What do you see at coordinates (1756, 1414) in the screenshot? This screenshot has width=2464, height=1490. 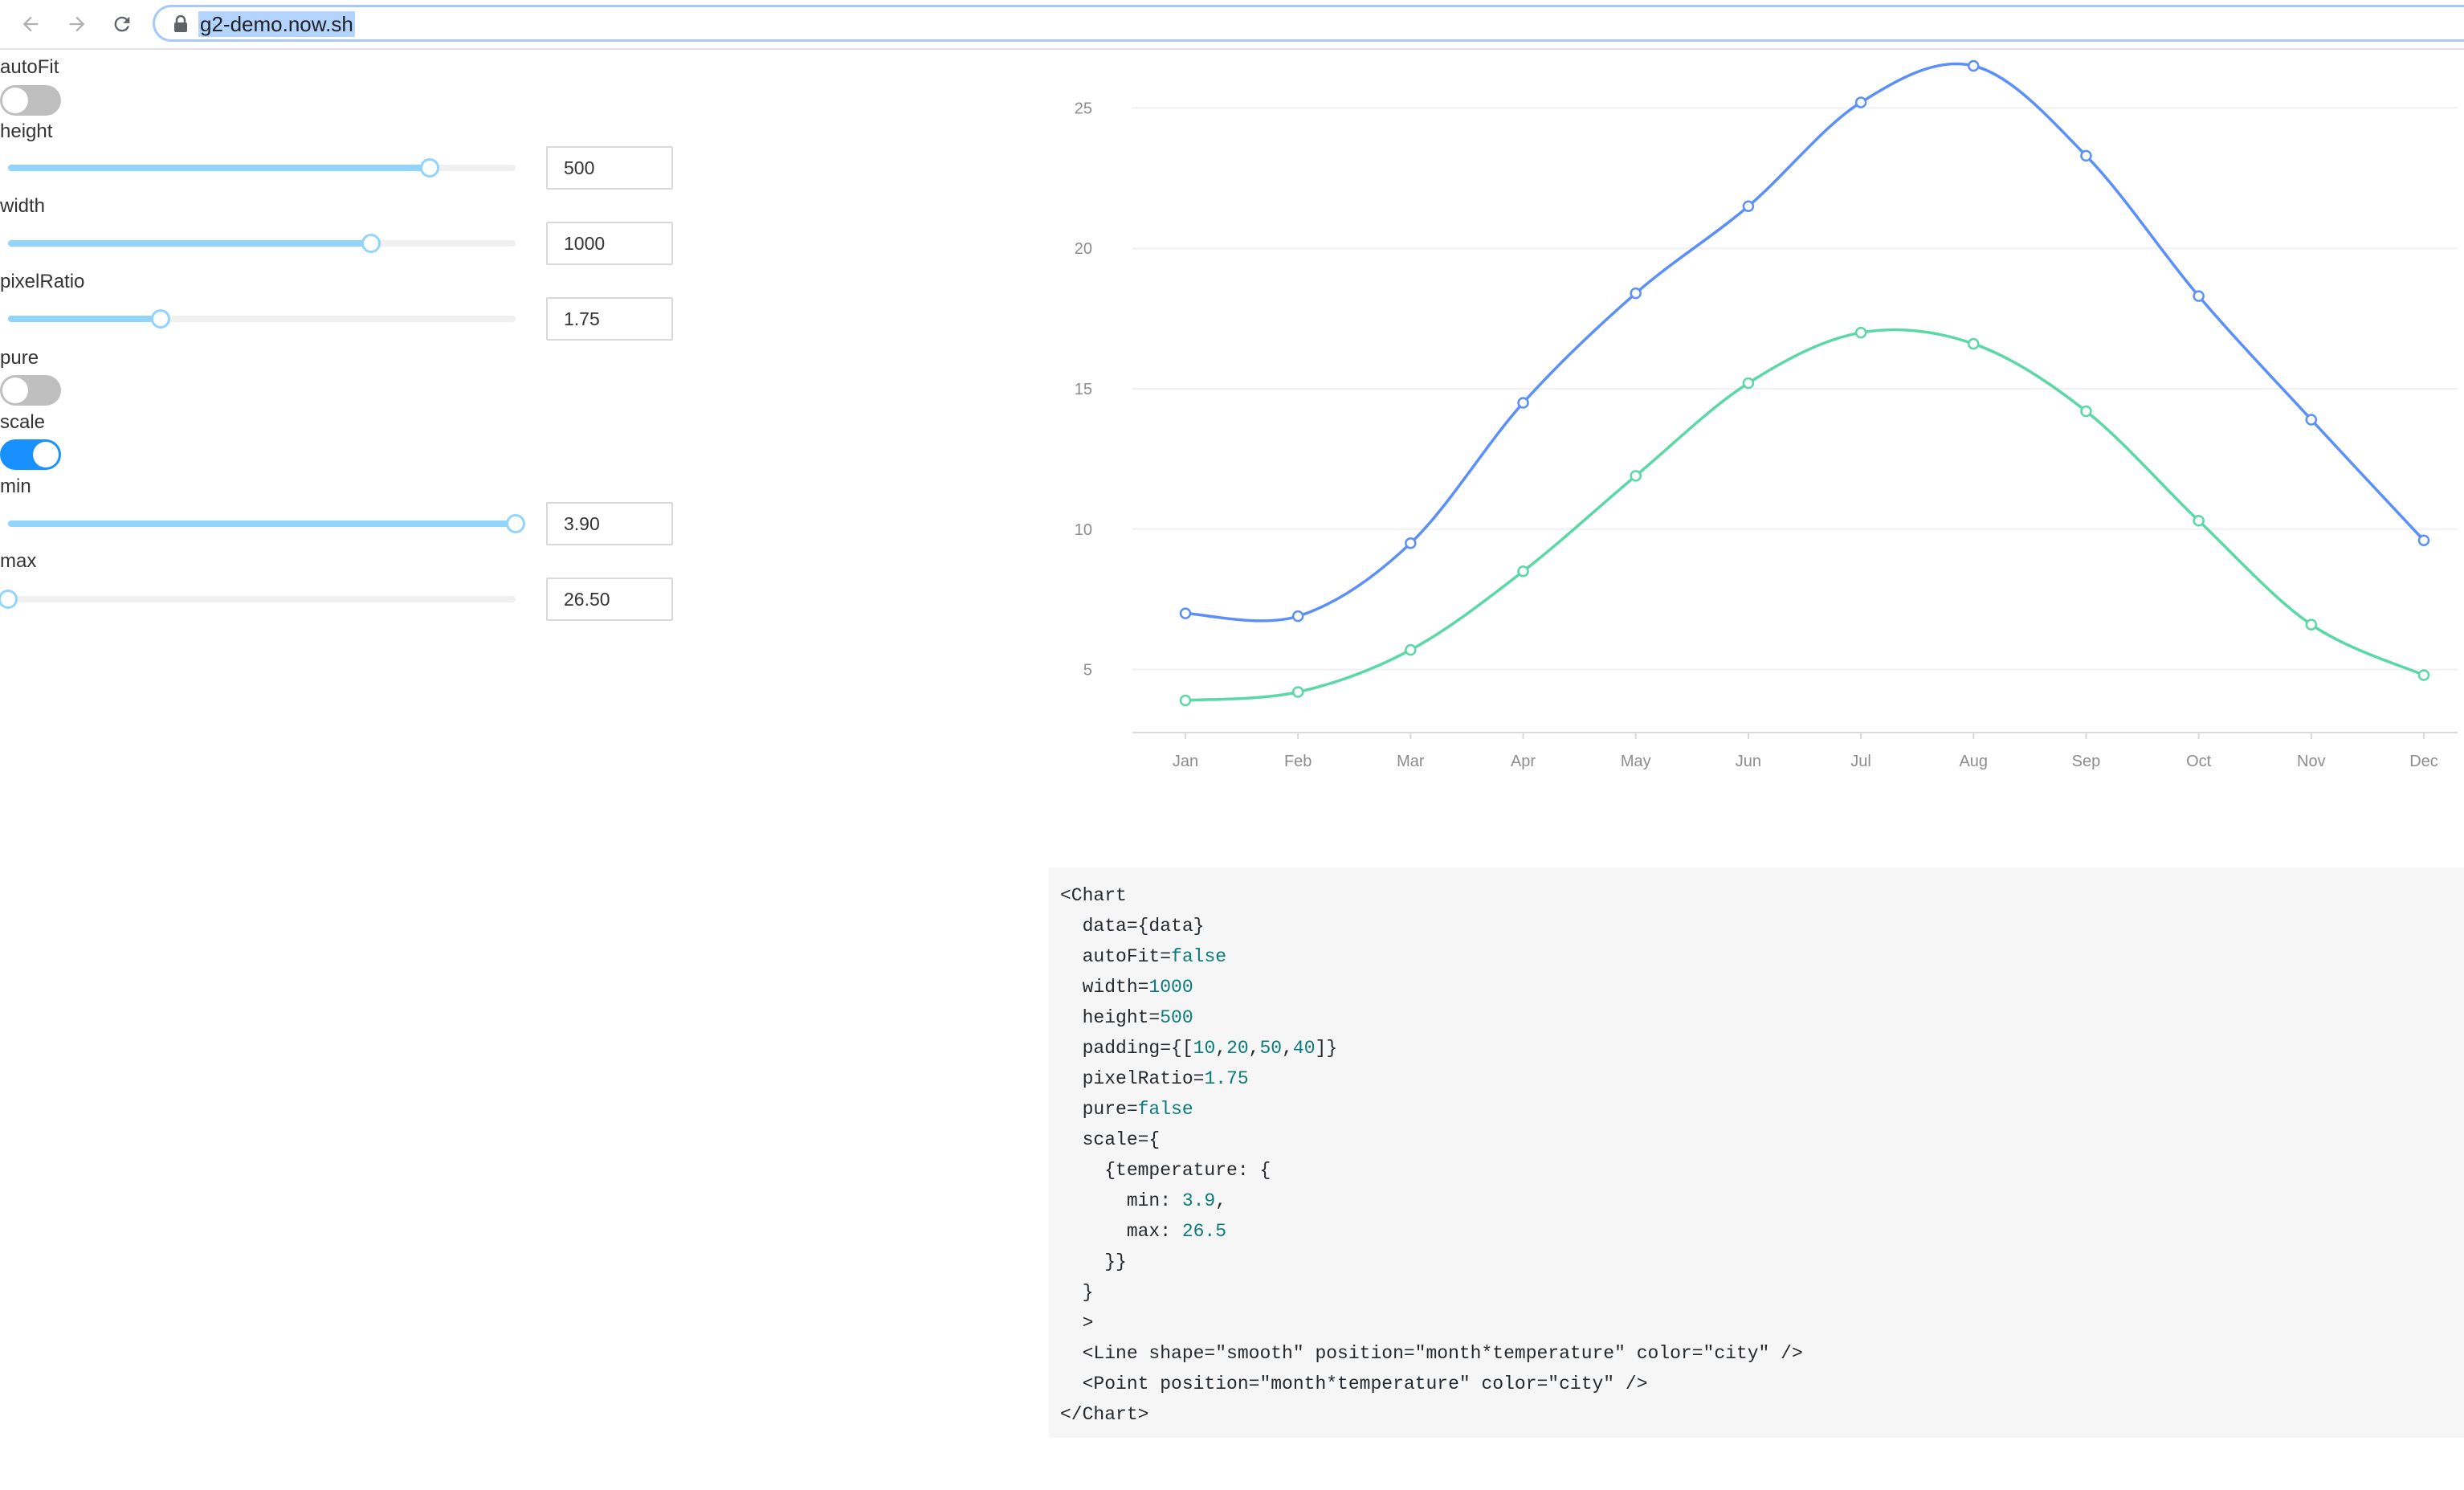 I see `code-line: </Chart>` at bounding box center [1756, 1414].